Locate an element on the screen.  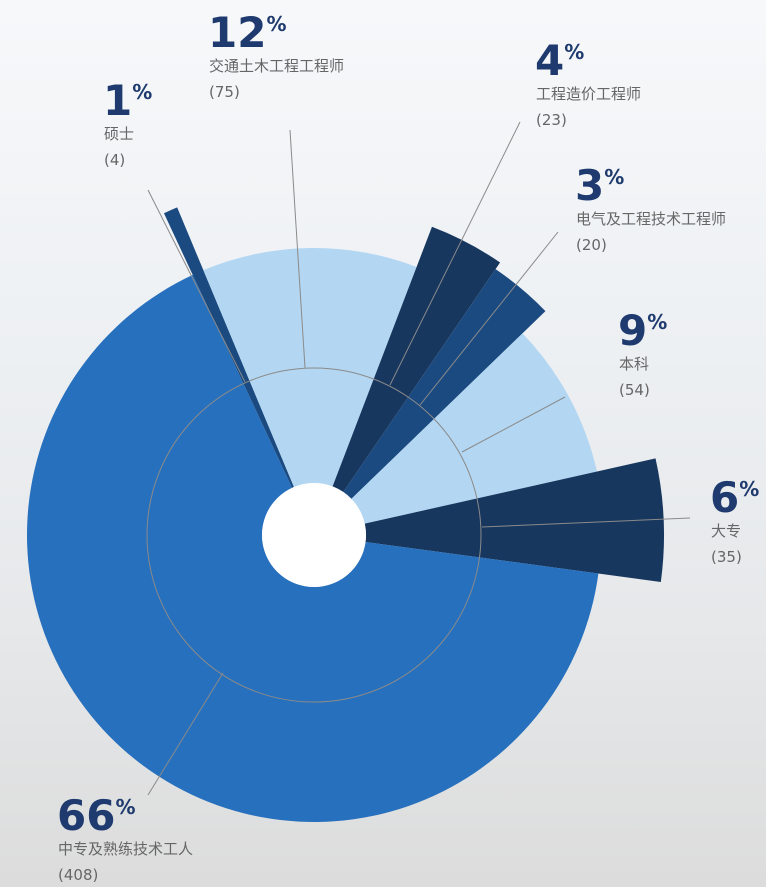
category-label: 大专 is located at coordinates (726, 531).